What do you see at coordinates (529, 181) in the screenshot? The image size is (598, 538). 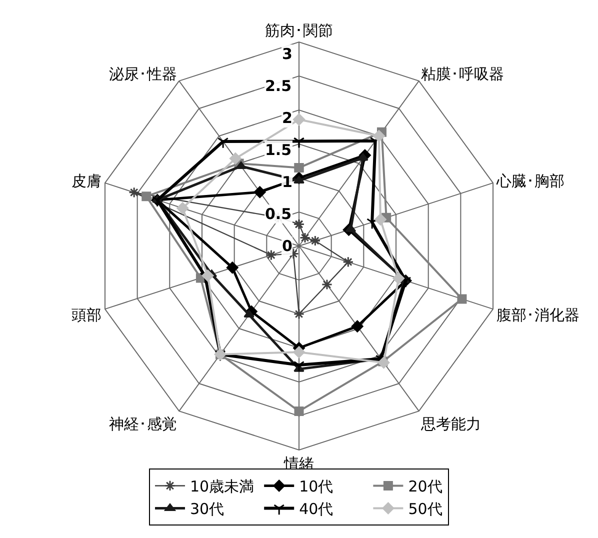 I see `spoke-label: 心臓･胸部` at bounding box center [529, 181].